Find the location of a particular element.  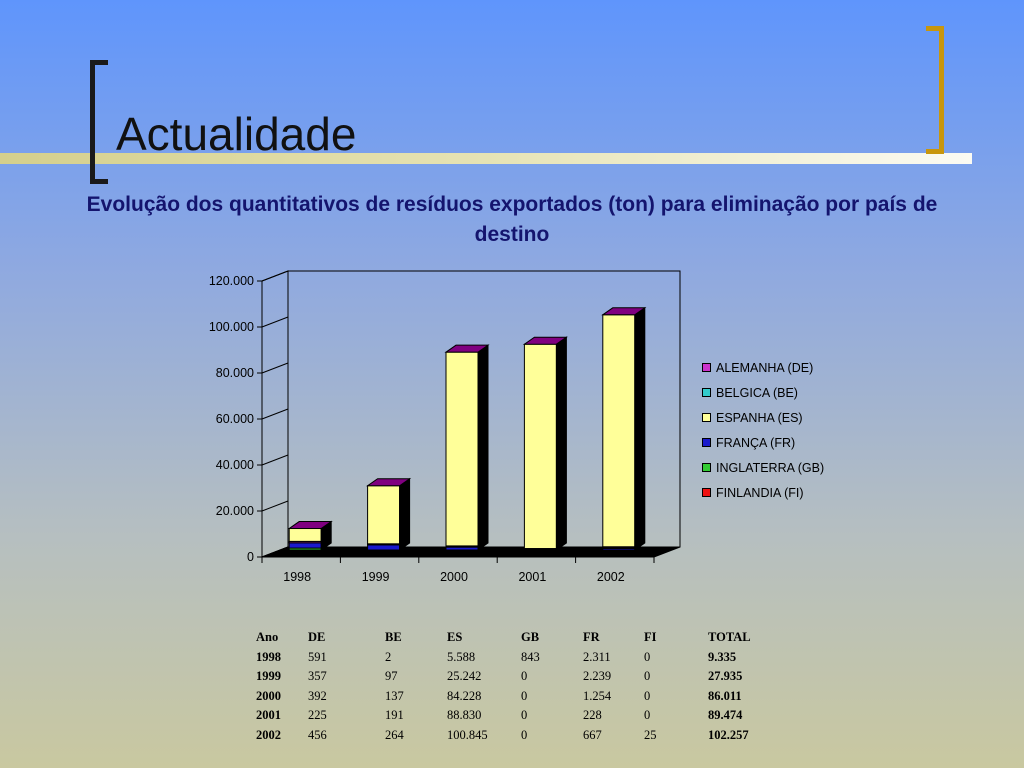

left-bracket-decoration is located at coordinates (99, 122).